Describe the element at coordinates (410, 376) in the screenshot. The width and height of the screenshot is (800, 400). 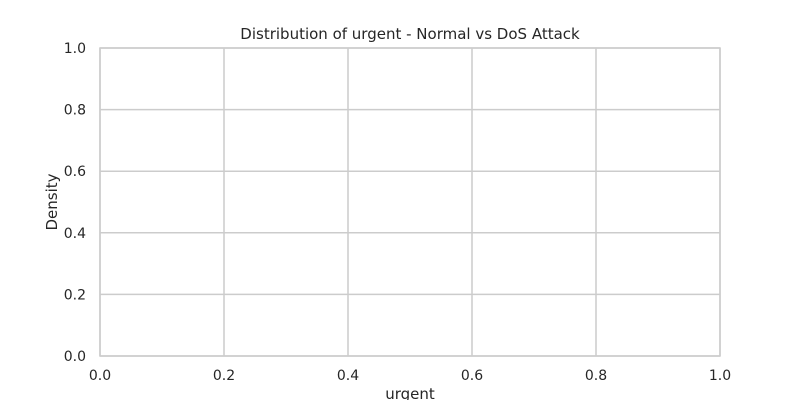
I see `x-tick-labels: 0.0 0.2 0.4 0.6 0.8 1.0` at that location.